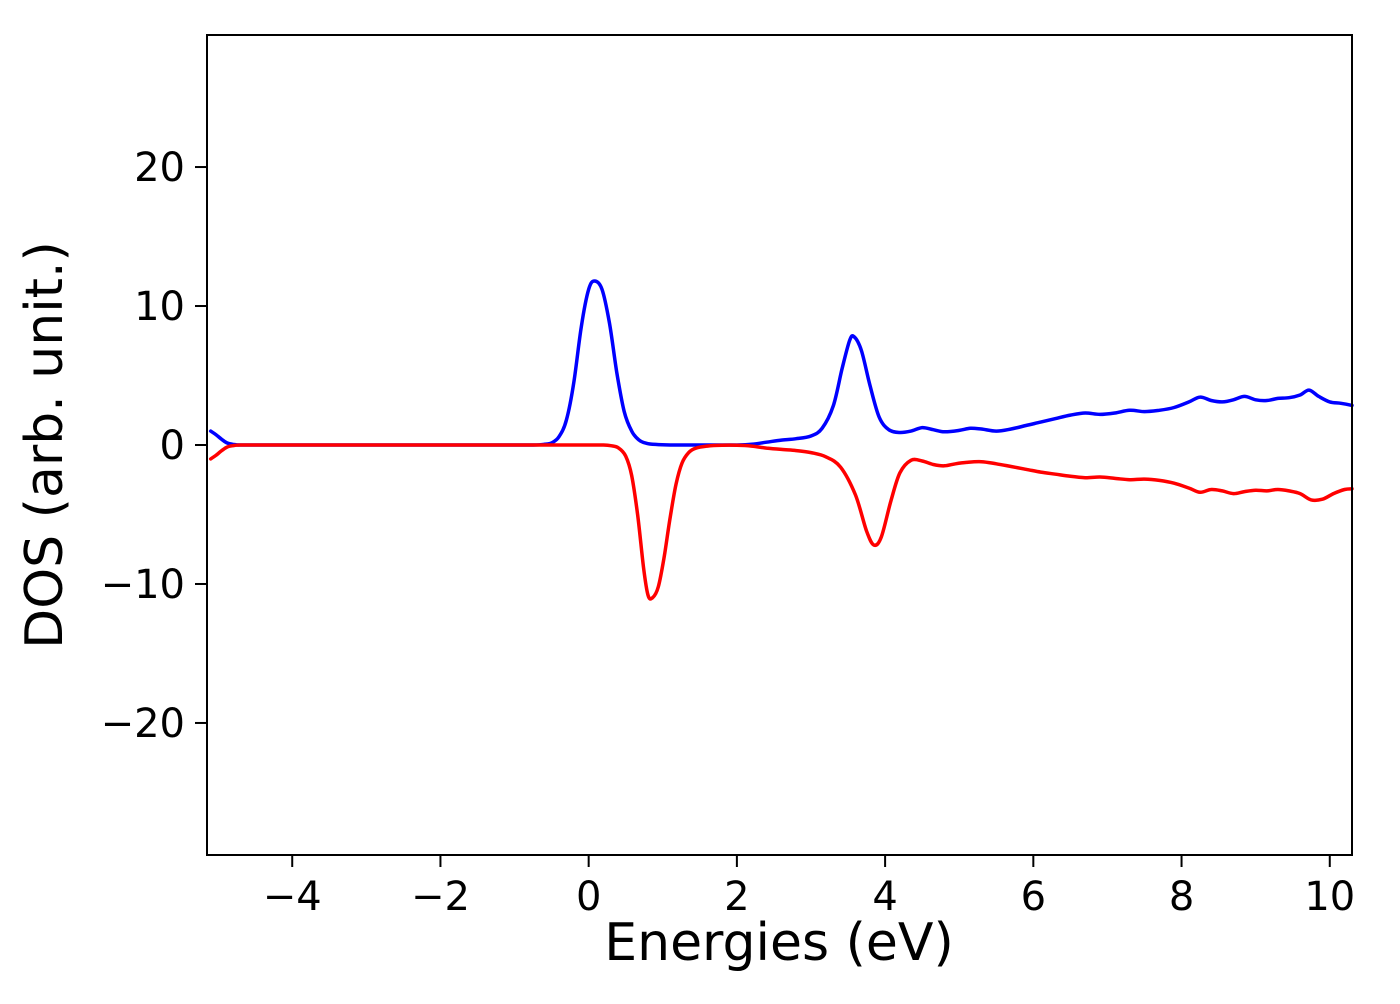  I want to click on y-tick-label: −10, so click(143, 585).